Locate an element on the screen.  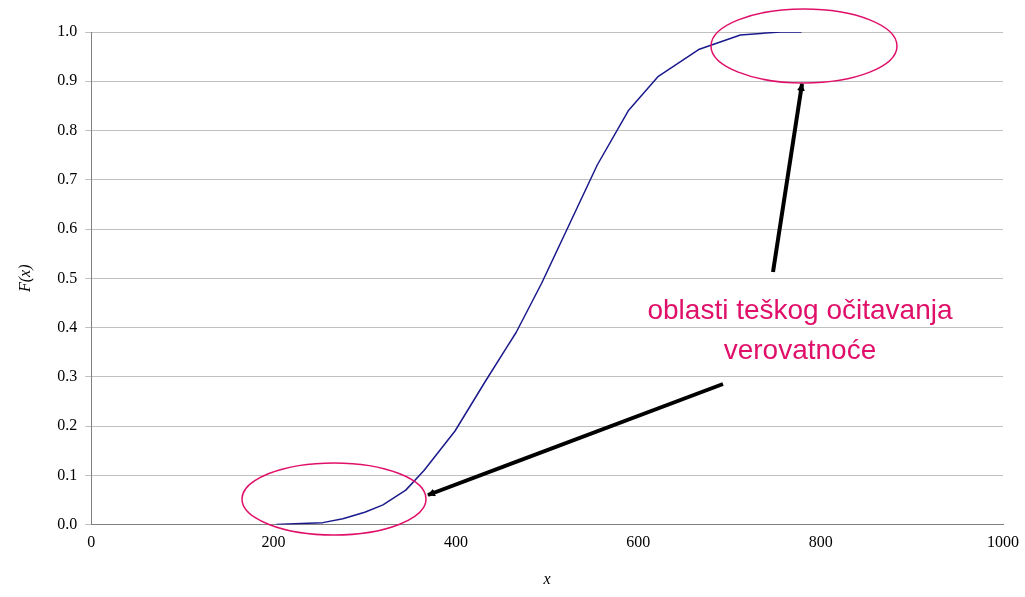
y-tick-label: 0.4 is located at coordinates (67, 326).